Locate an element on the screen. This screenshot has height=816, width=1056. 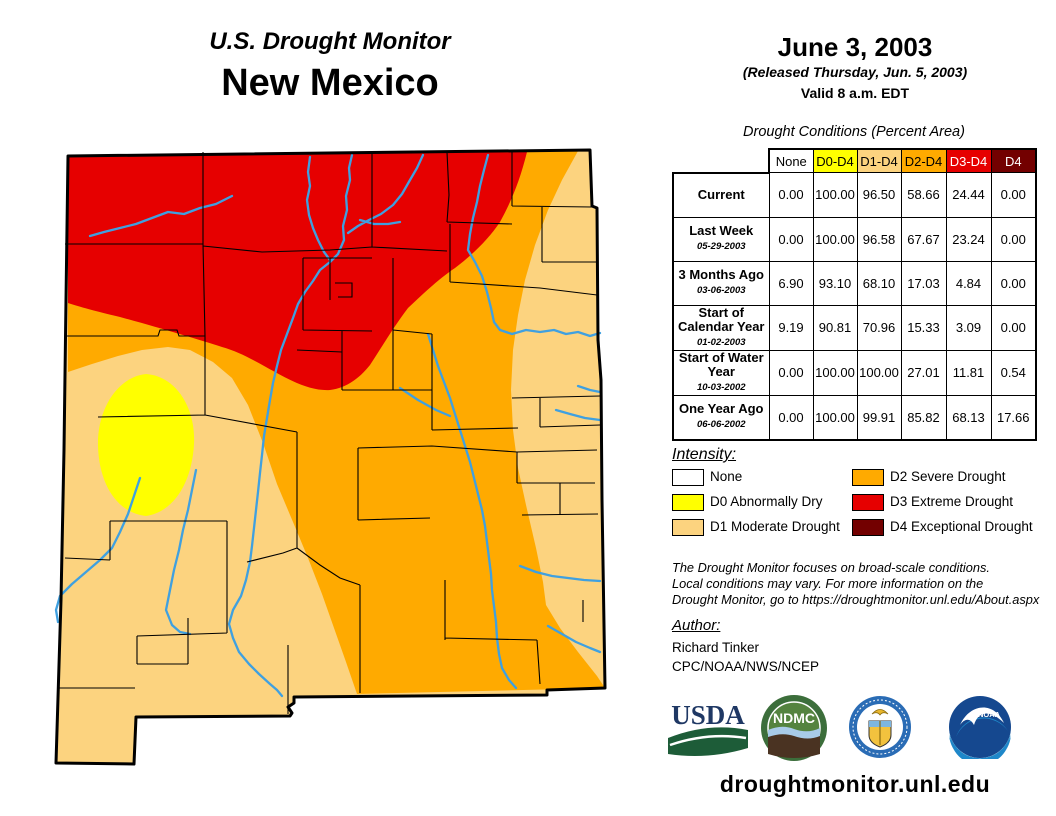
row-label-start-calendar-year: Start of Calendar Year 01-02-2003 is located at coordinates (721, 327).